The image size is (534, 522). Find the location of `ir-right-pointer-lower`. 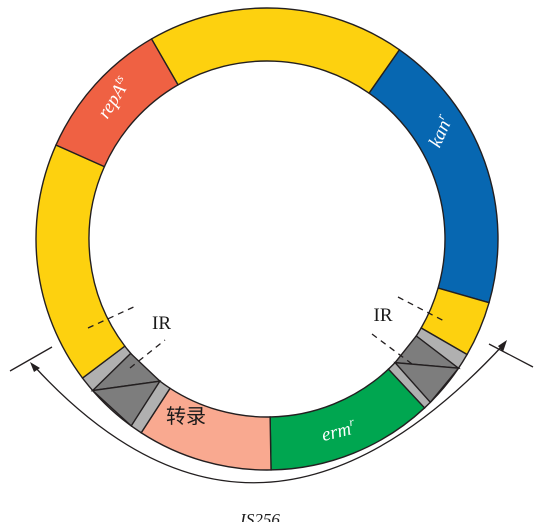

ir-right-pointer-lower is located at coordinates (392, 349).